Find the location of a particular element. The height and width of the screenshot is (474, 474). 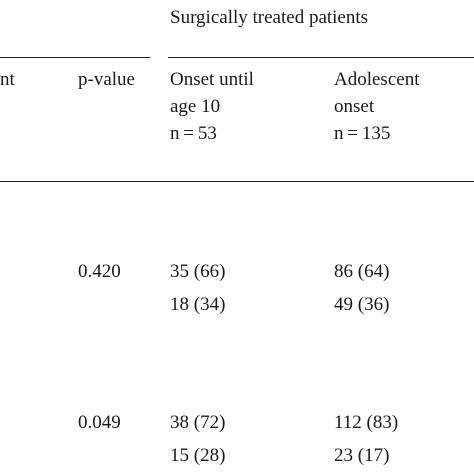

onset-cell: 15 (28) is located at coordinates (198, 455).